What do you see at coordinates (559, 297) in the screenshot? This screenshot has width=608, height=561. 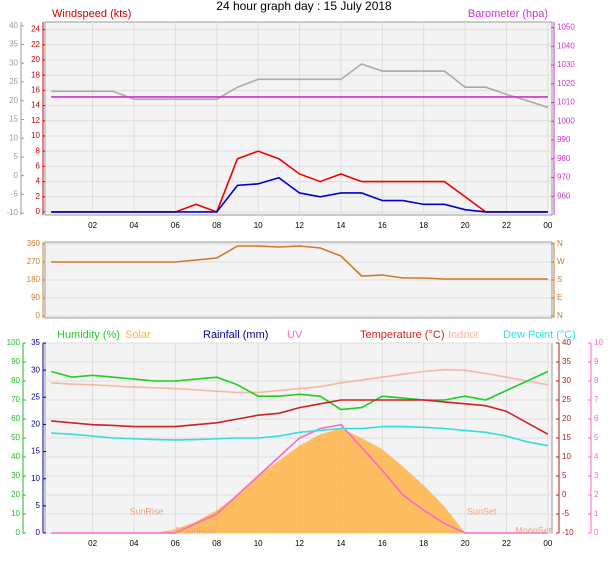 I see `y-tick-label: E` at bounding box center [559, 297].